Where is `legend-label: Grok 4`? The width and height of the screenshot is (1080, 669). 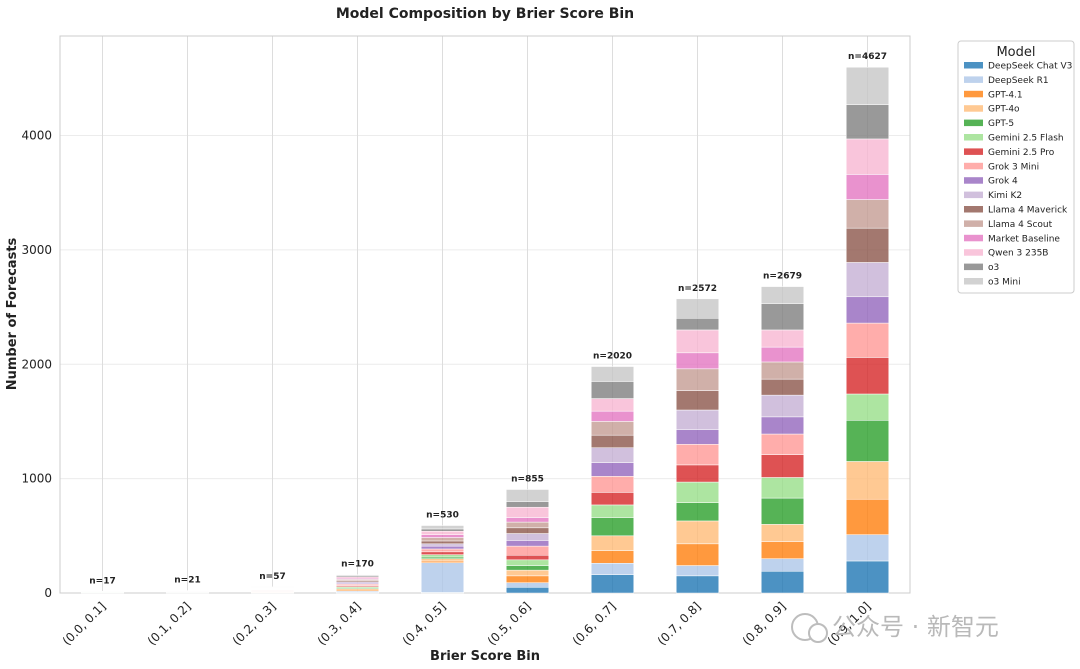
legend-label: Grok 4 is located at coordinates (1003, 182).